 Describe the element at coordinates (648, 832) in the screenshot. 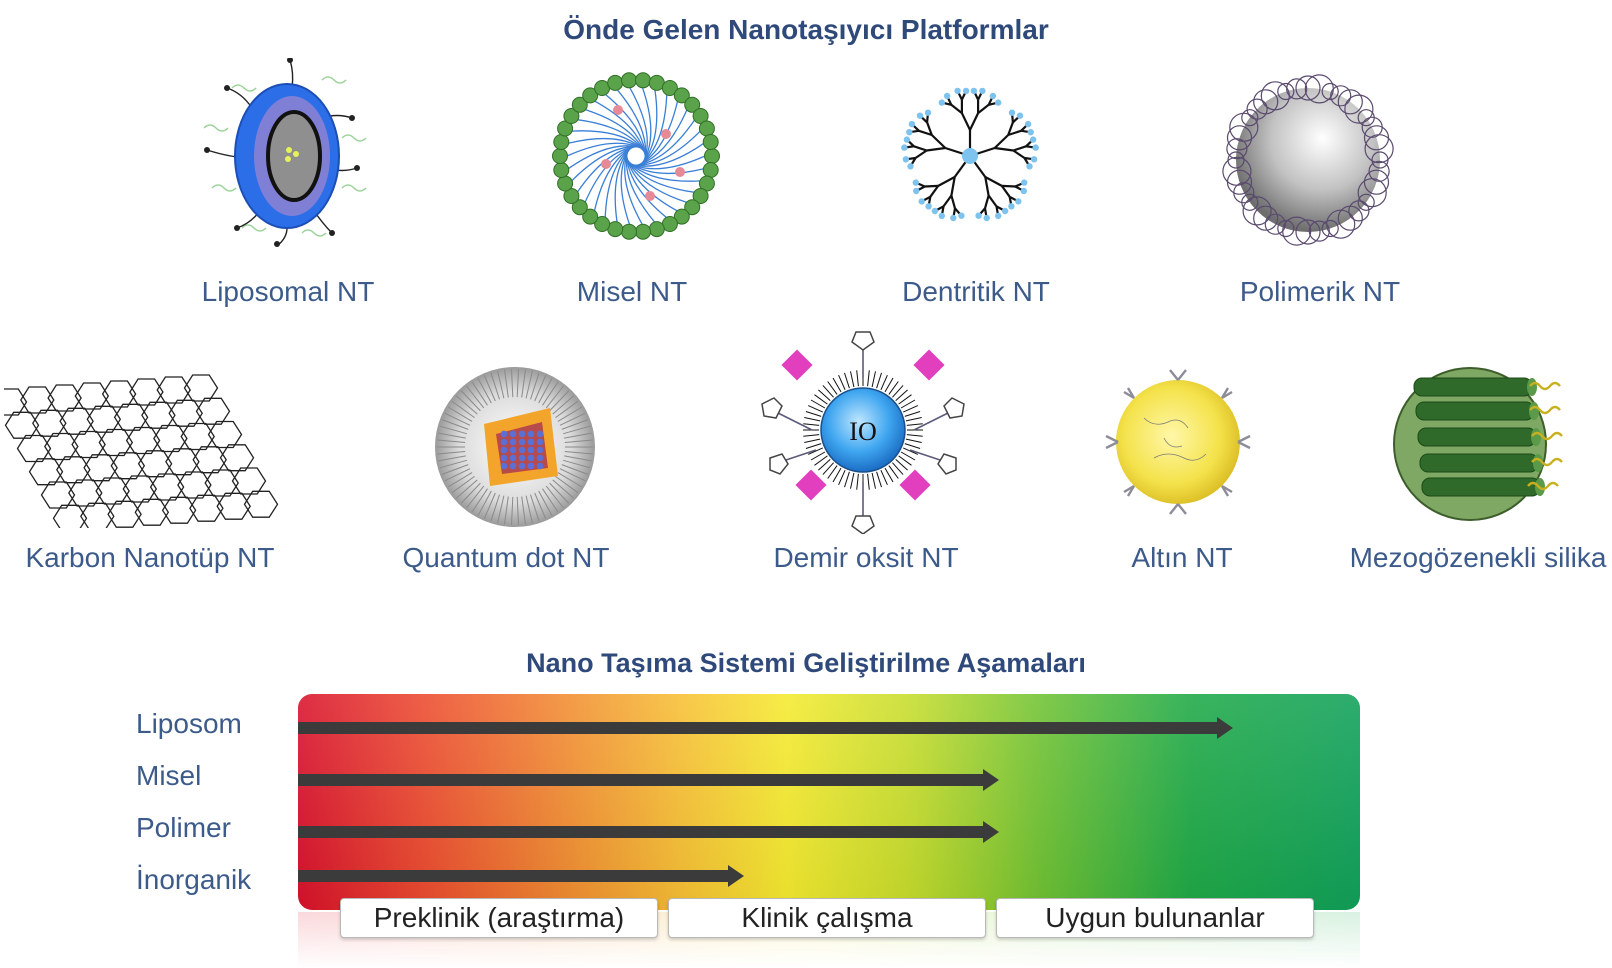

I see `progress-arrow-polimer` at that location.